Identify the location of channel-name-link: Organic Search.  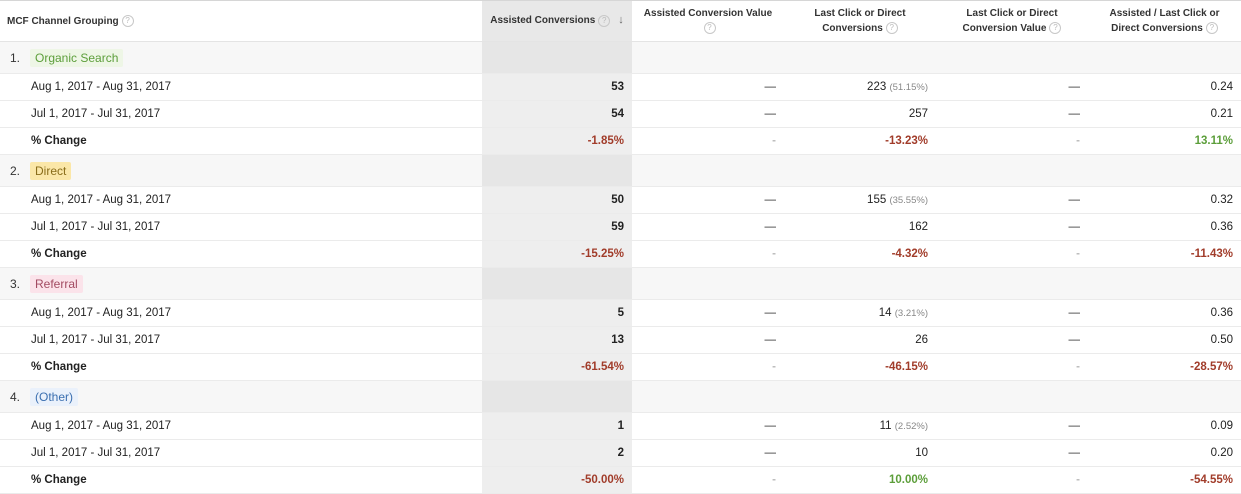
(77, 57).